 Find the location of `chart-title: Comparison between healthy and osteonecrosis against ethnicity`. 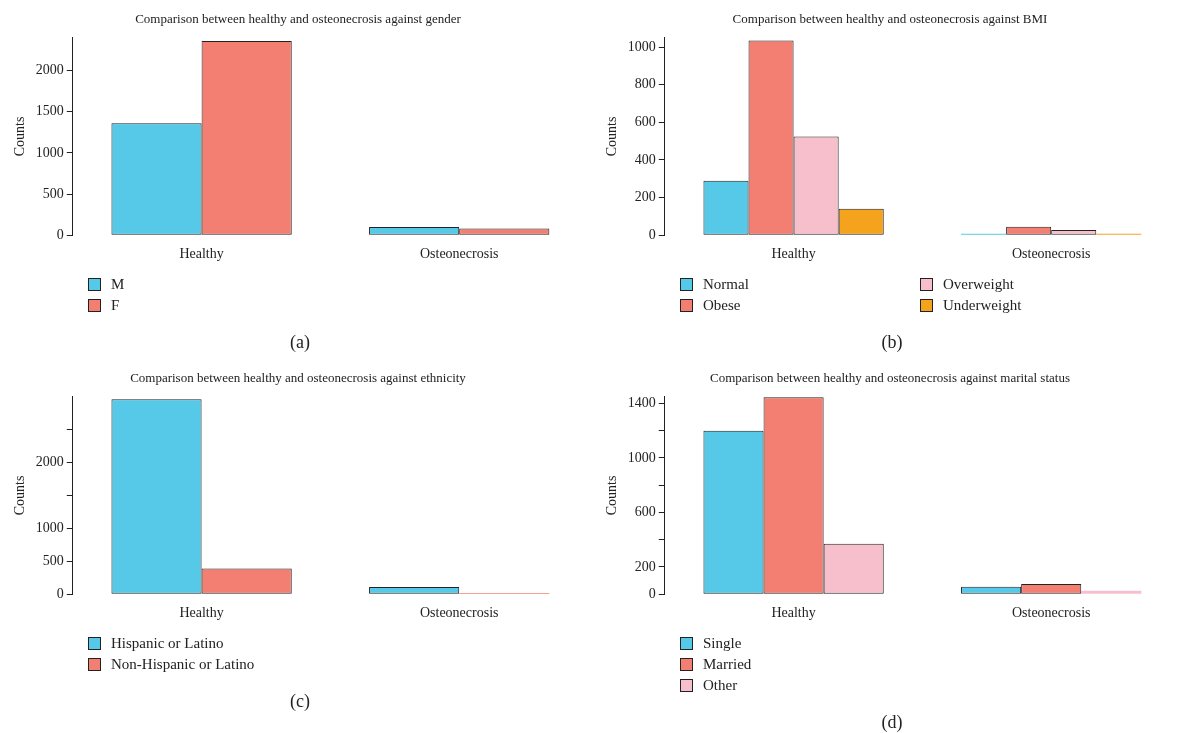

chart-title: Comparison between healthy and osteonecrosis against ethnicity is located at coordinates (298, 378).